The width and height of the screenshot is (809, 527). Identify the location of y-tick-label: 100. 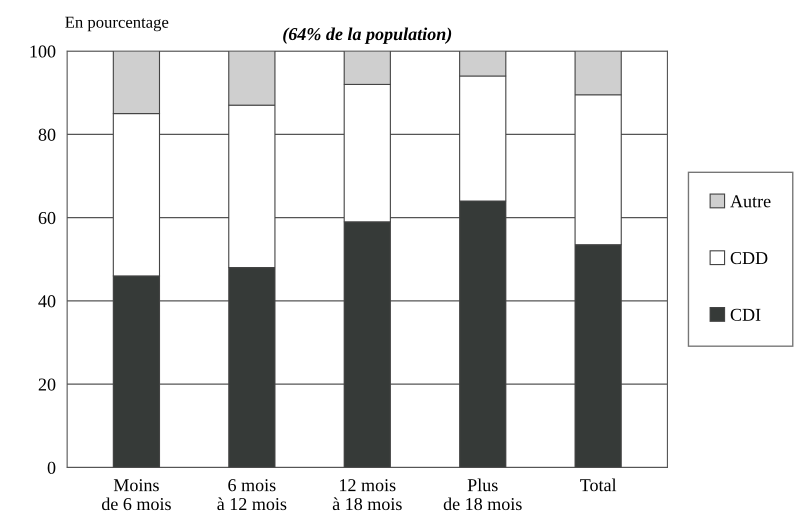
(43, 51).